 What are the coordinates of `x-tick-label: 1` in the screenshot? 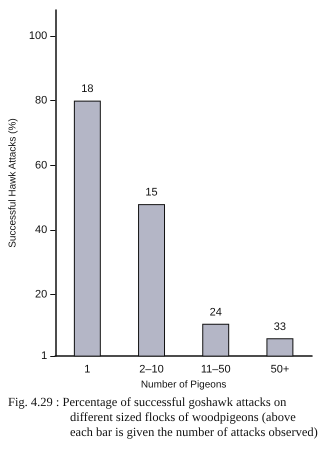 It's located at (87, 370).